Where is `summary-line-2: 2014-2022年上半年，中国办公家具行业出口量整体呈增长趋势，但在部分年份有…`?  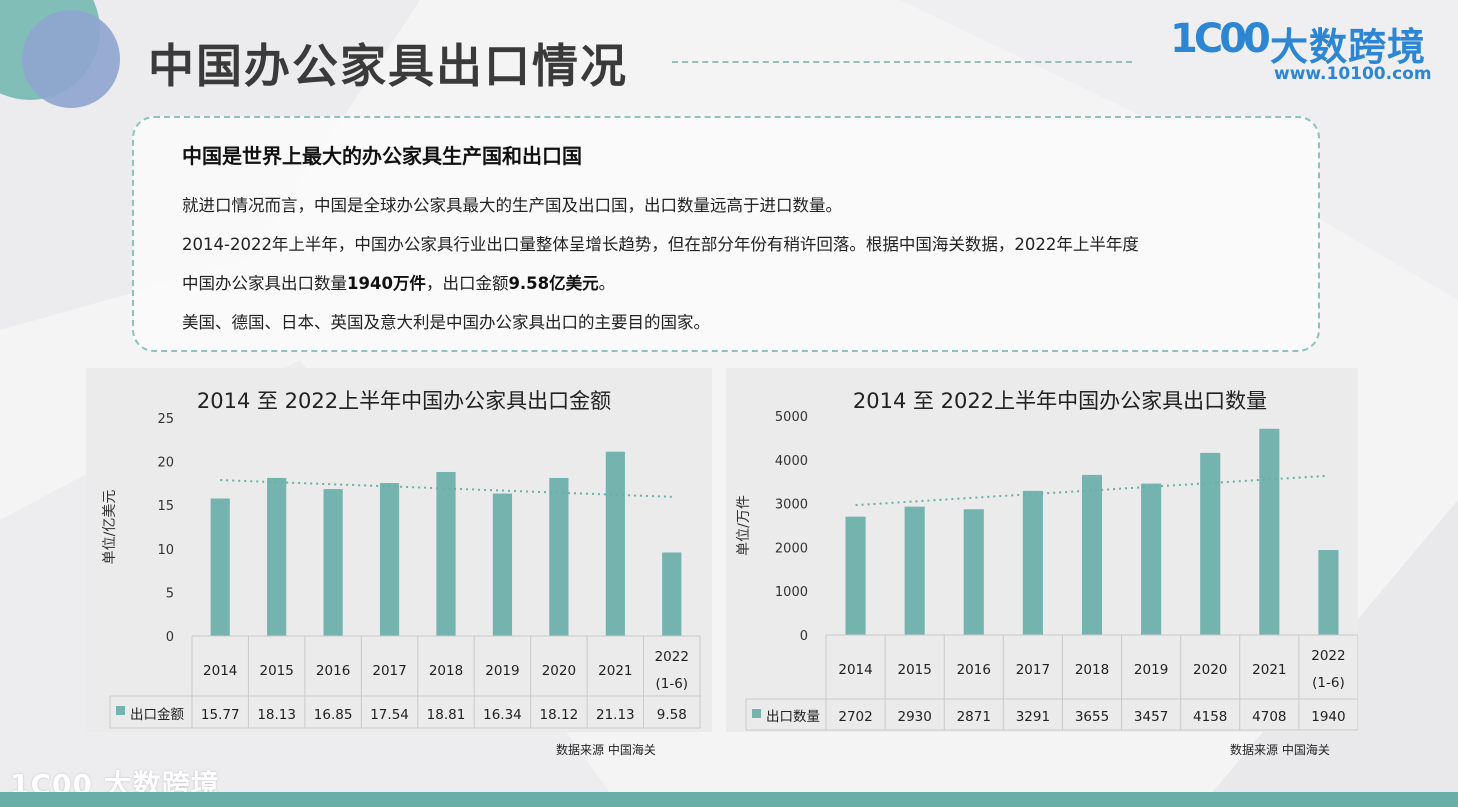 summary-line-2: 2014-2022年上半年，中国办公家具行业出口量整体呈增长趋势，但在部分年份有… is located at coordinates (660, 244).